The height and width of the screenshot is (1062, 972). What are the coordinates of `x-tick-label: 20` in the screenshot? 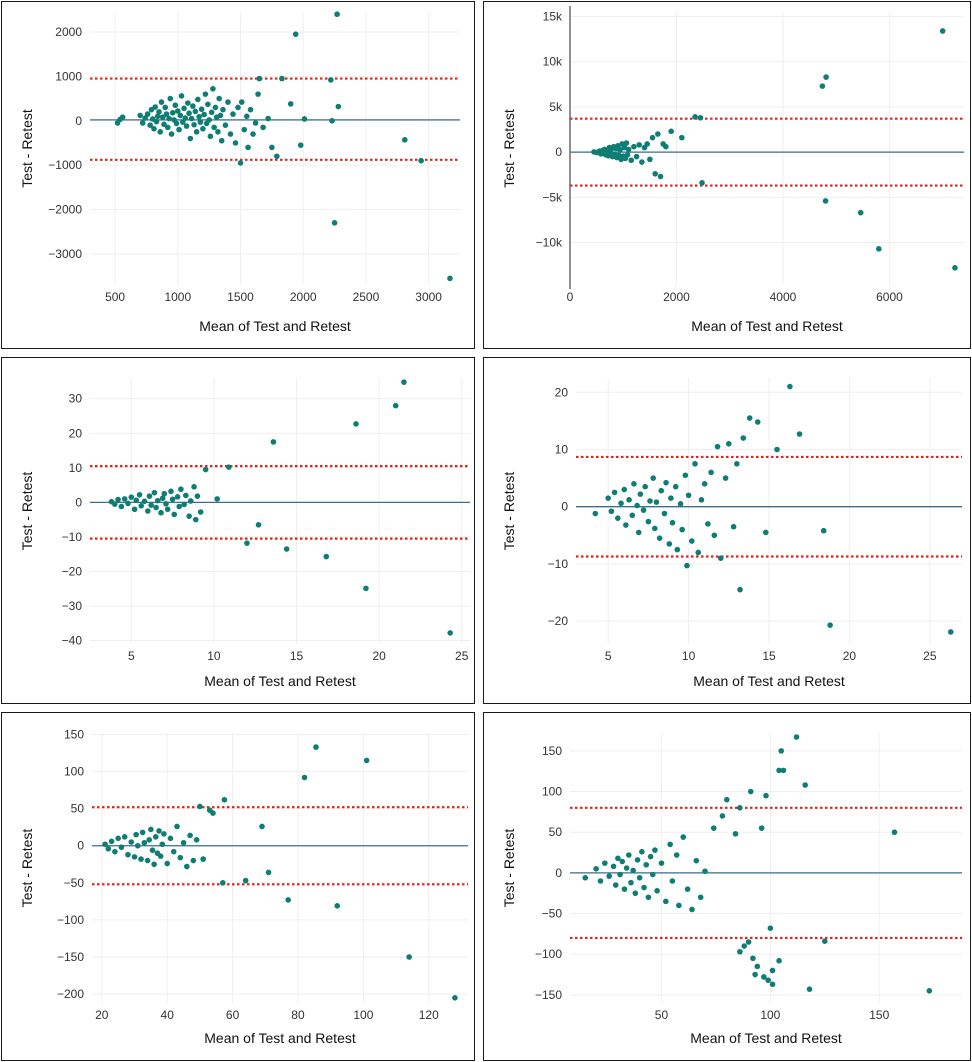 It's located at (379, 656).